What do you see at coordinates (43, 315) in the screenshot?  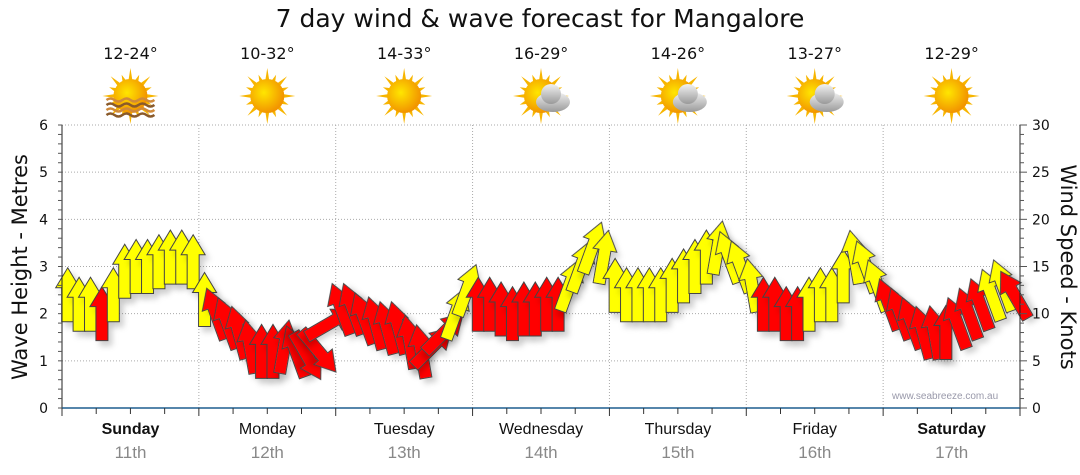 I see `y-tick-label-left: 2` at bounding box center [43, 315].